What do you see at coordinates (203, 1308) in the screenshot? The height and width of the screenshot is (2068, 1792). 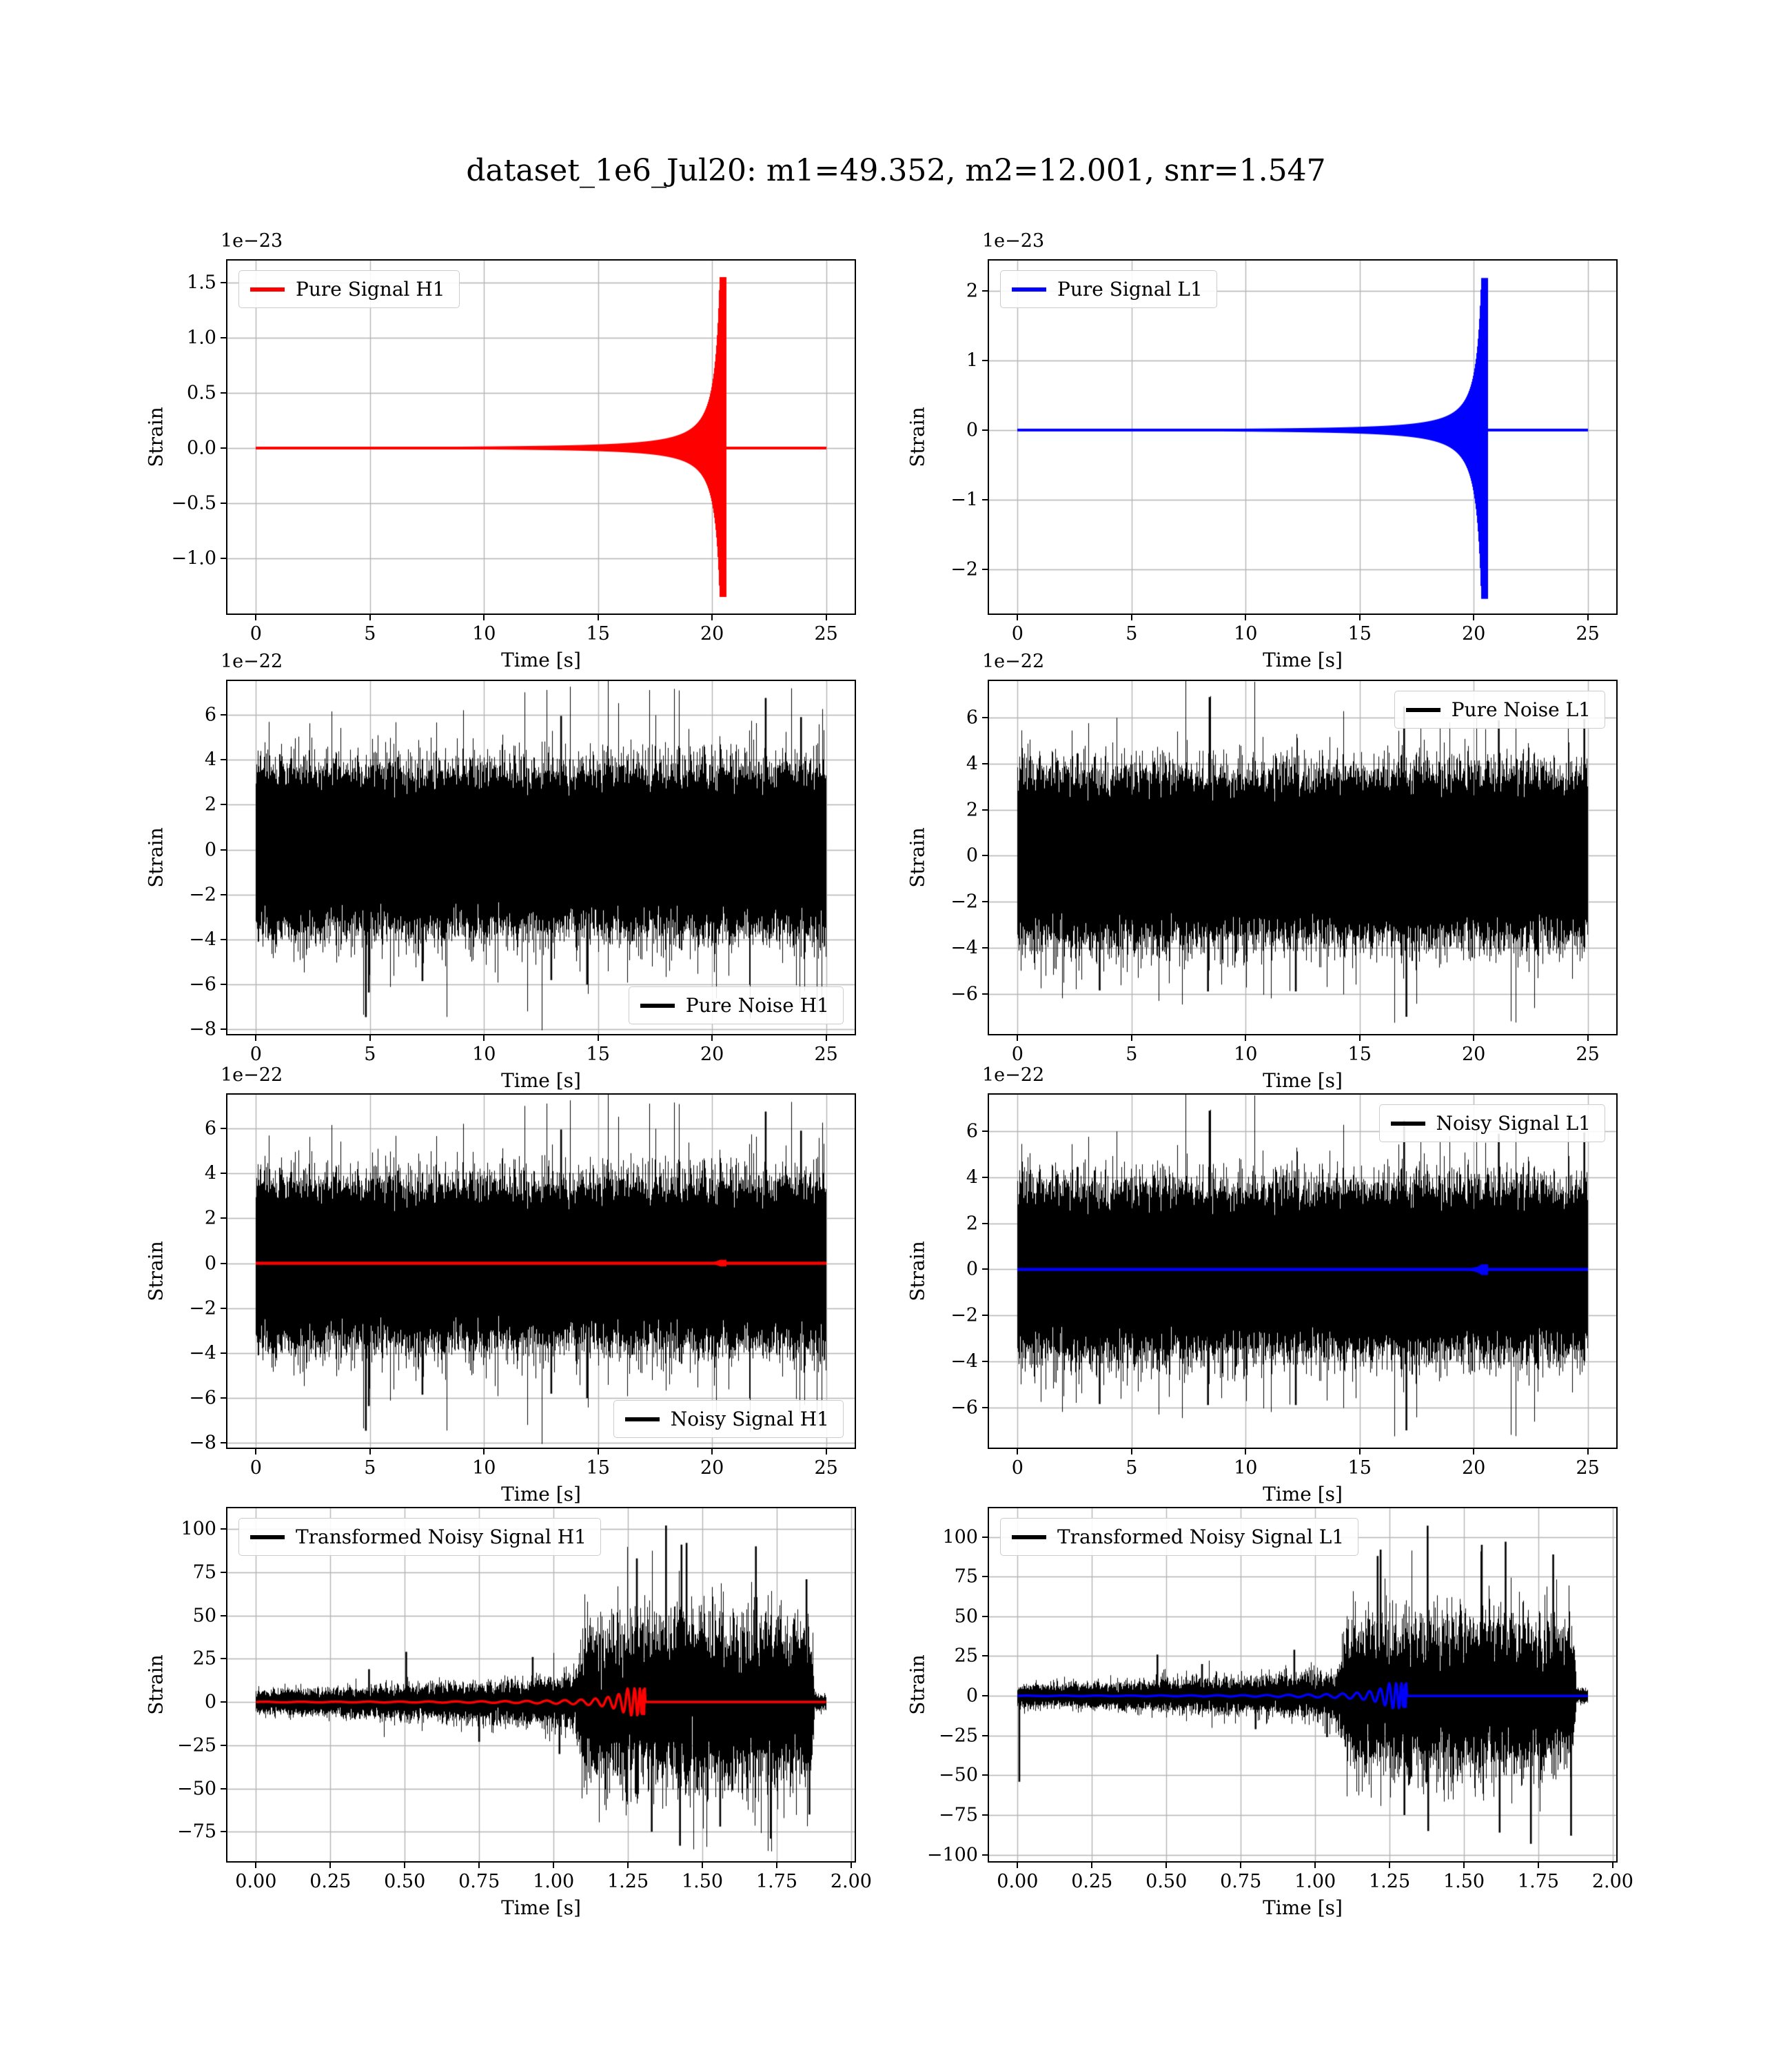 I see `y-tick-label: −2` at bounding box center [203, 1308].